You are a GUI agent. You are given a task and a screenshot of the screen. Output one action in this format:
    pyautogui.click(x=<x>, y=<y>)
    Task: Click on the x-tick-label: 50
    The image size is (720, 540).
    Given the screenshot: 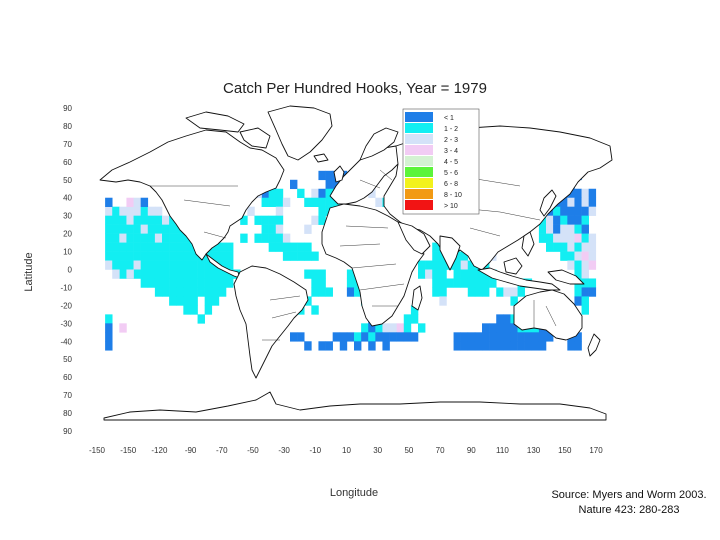 What is the action you would take?
    pyautogui.click(x=408, y=450)
    